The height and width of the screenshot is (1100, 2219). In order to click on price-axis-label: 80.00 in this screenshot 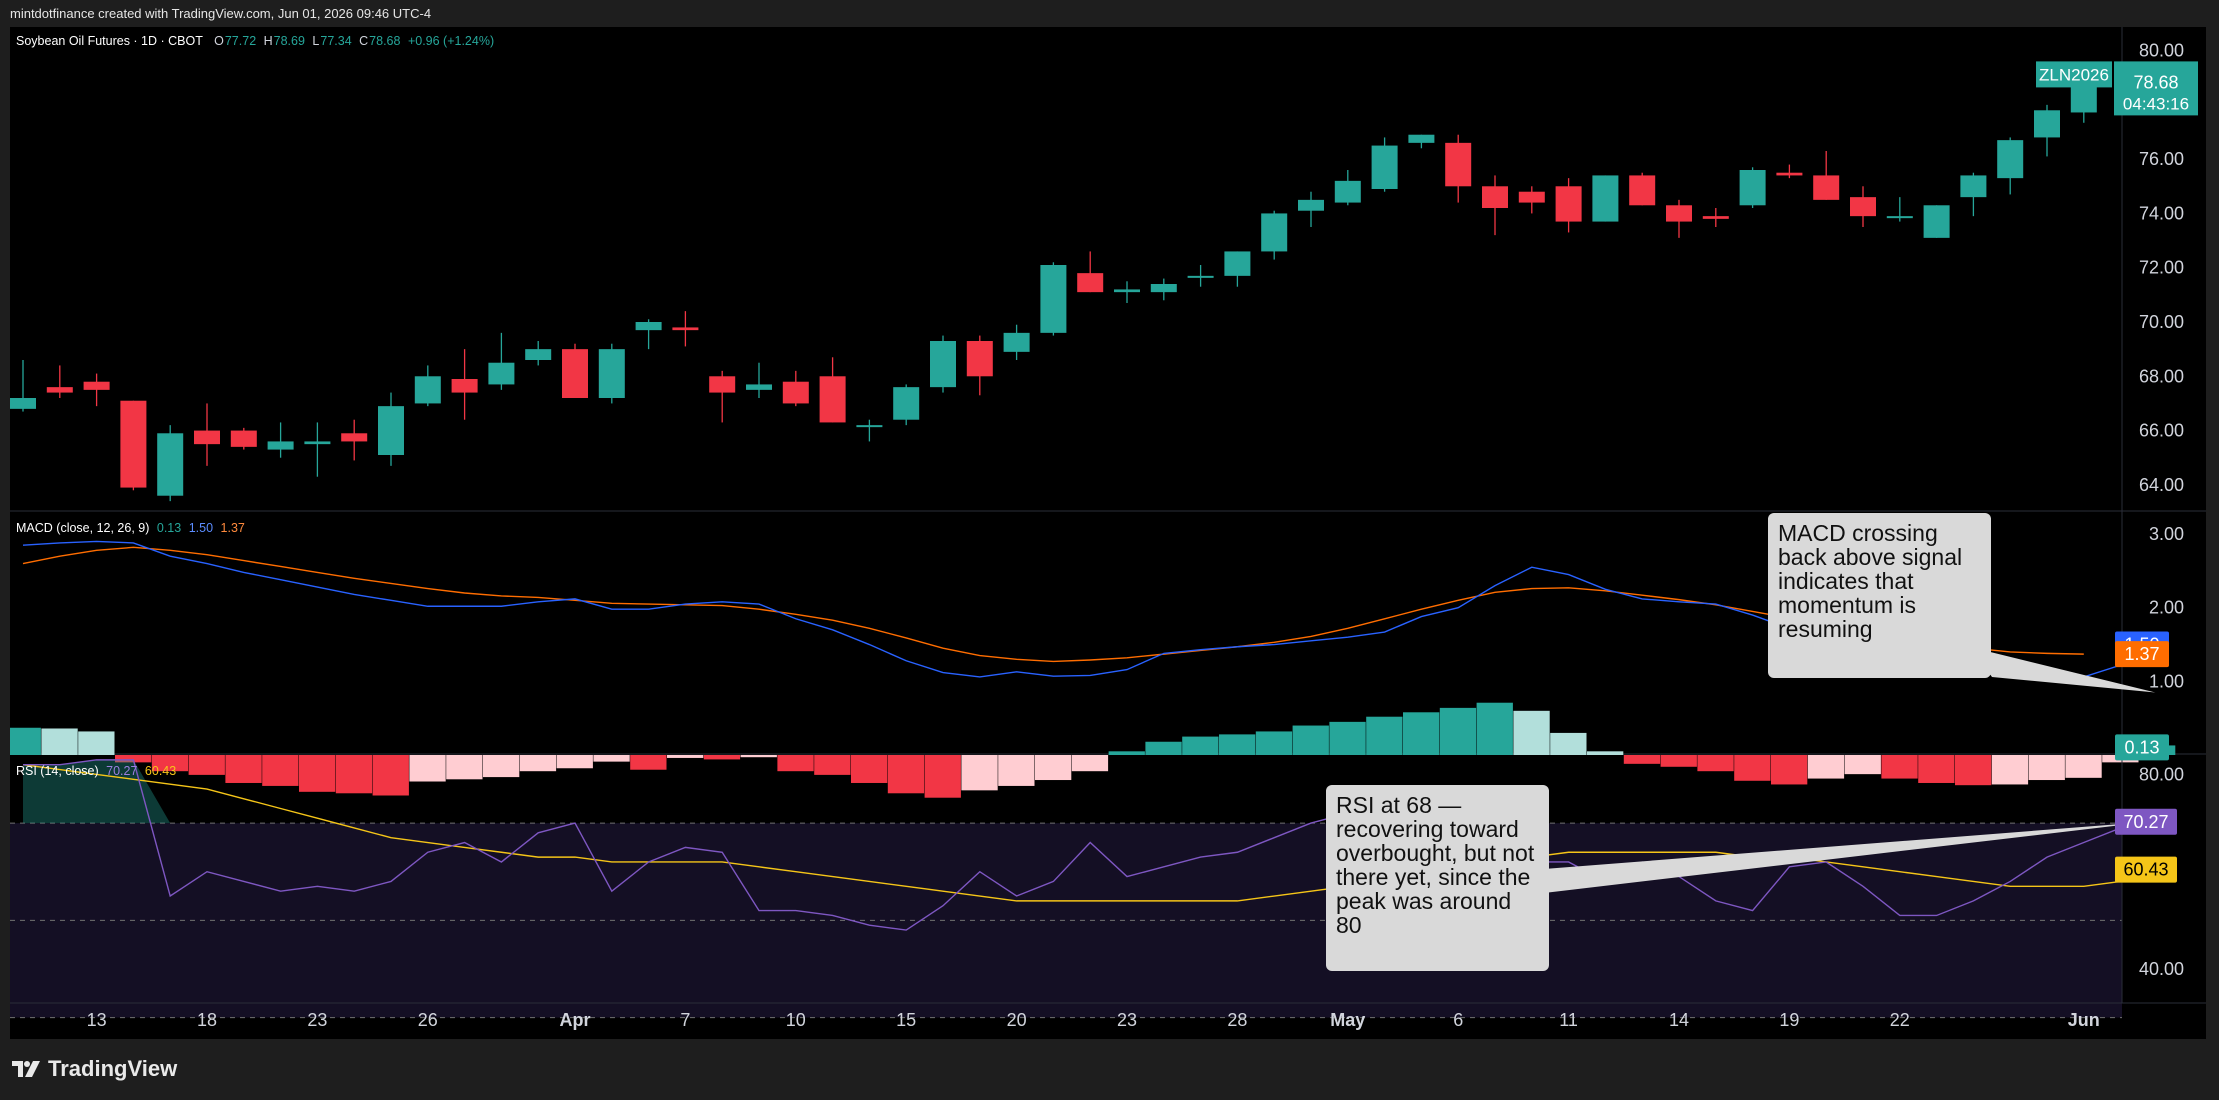, I will do `click(2161, 51)`.